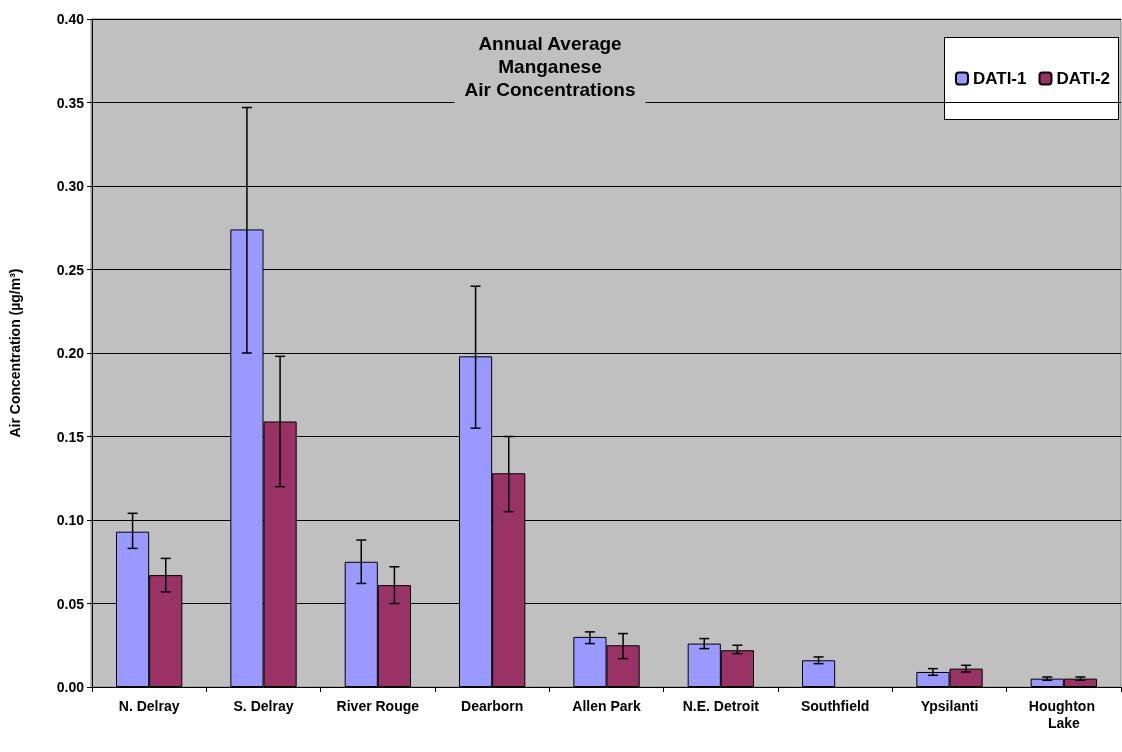 The width and height of the screenshot is (1122, 752). What do you see at coordinates (606, 705) in the screenshot?
I see `x-tick-label: Allen Park` at bounding box center [606, 705].